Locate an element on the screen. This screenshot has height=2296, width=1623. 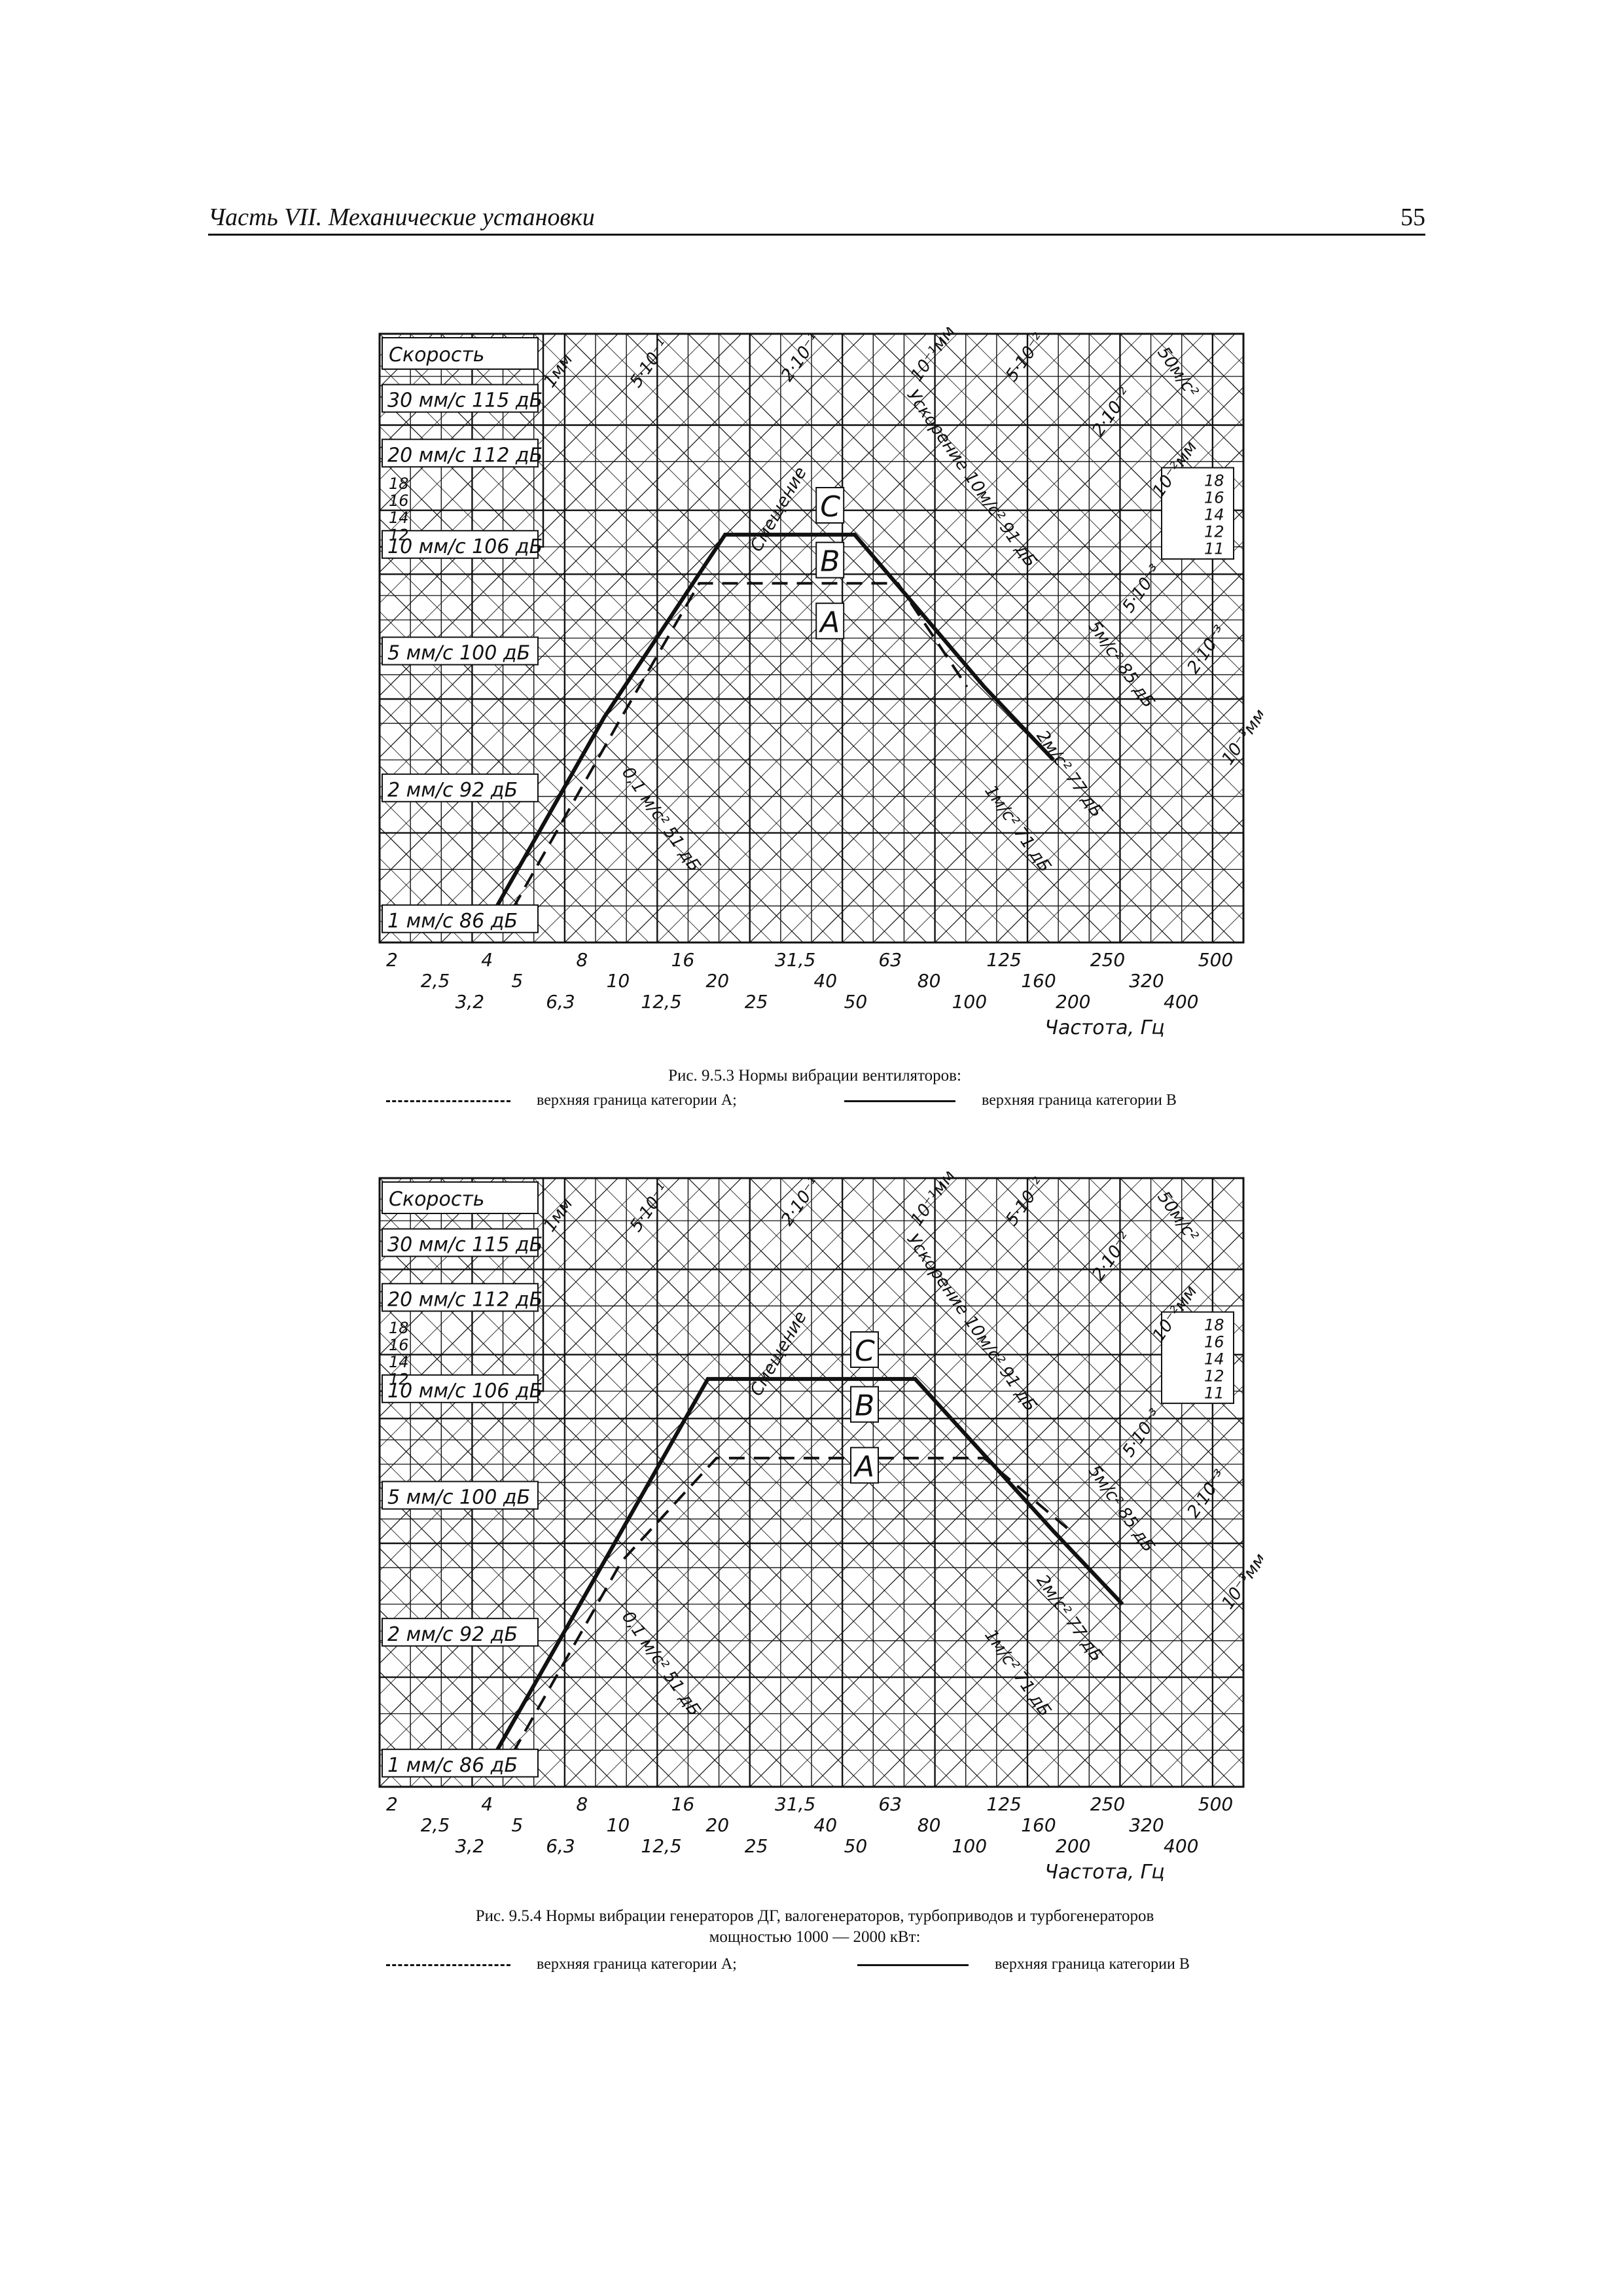
frequency-tick-label: 2 is located at coordinates (392, 1804).